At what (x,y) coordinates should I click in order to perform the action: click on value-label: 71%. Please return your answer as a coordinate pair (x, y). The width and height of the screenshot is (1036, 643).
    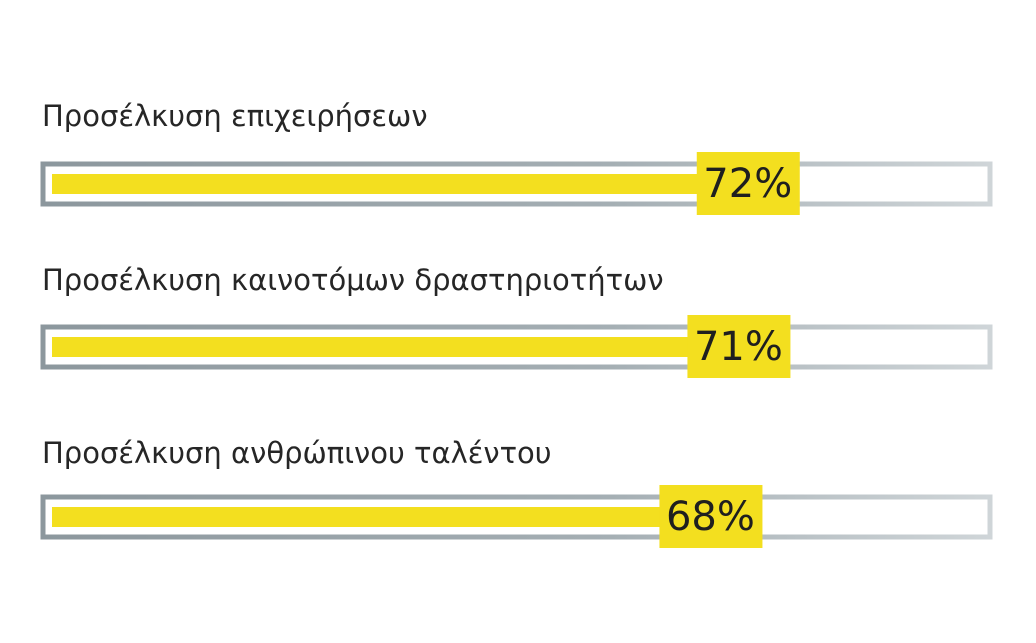
    Looking at the image, I should click on (738, 347).